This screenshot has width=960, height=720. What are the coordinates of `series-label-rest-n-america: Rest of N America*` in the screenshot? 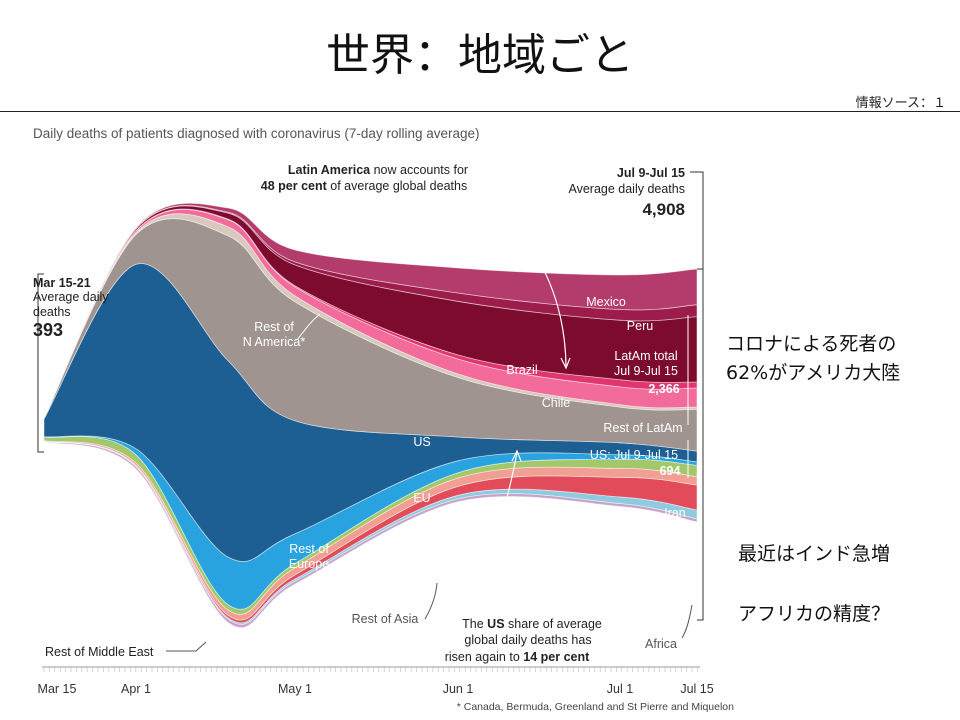 It's located at (274, 334).